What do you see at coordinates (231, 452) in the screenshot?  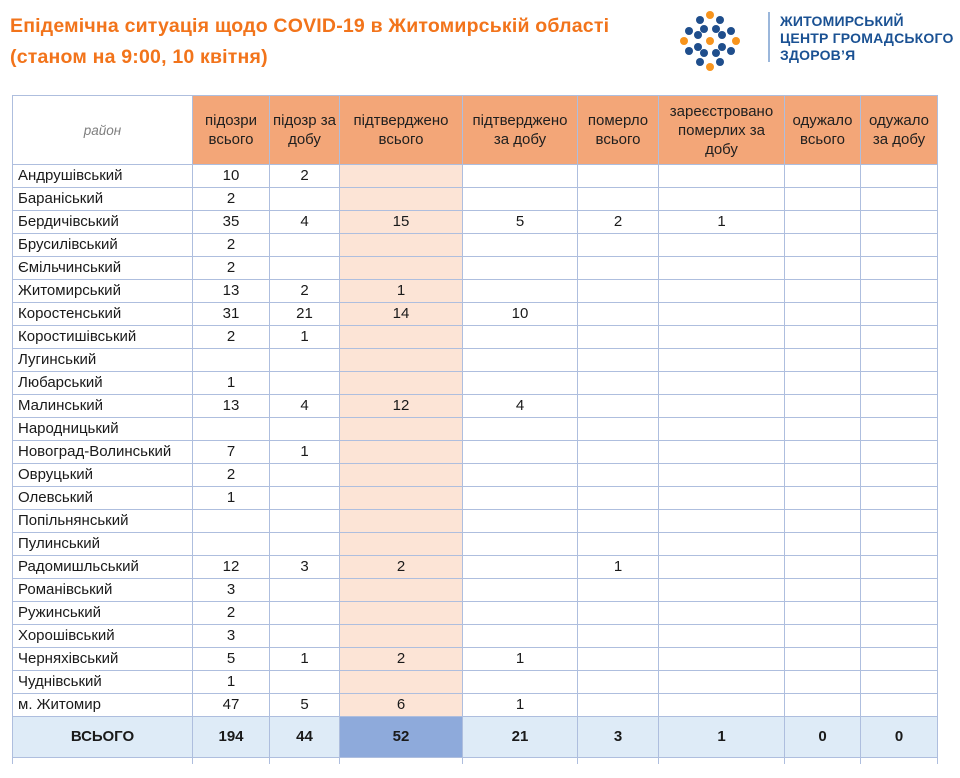 I see `value-cell: 7` at bounding box center [231, 452].